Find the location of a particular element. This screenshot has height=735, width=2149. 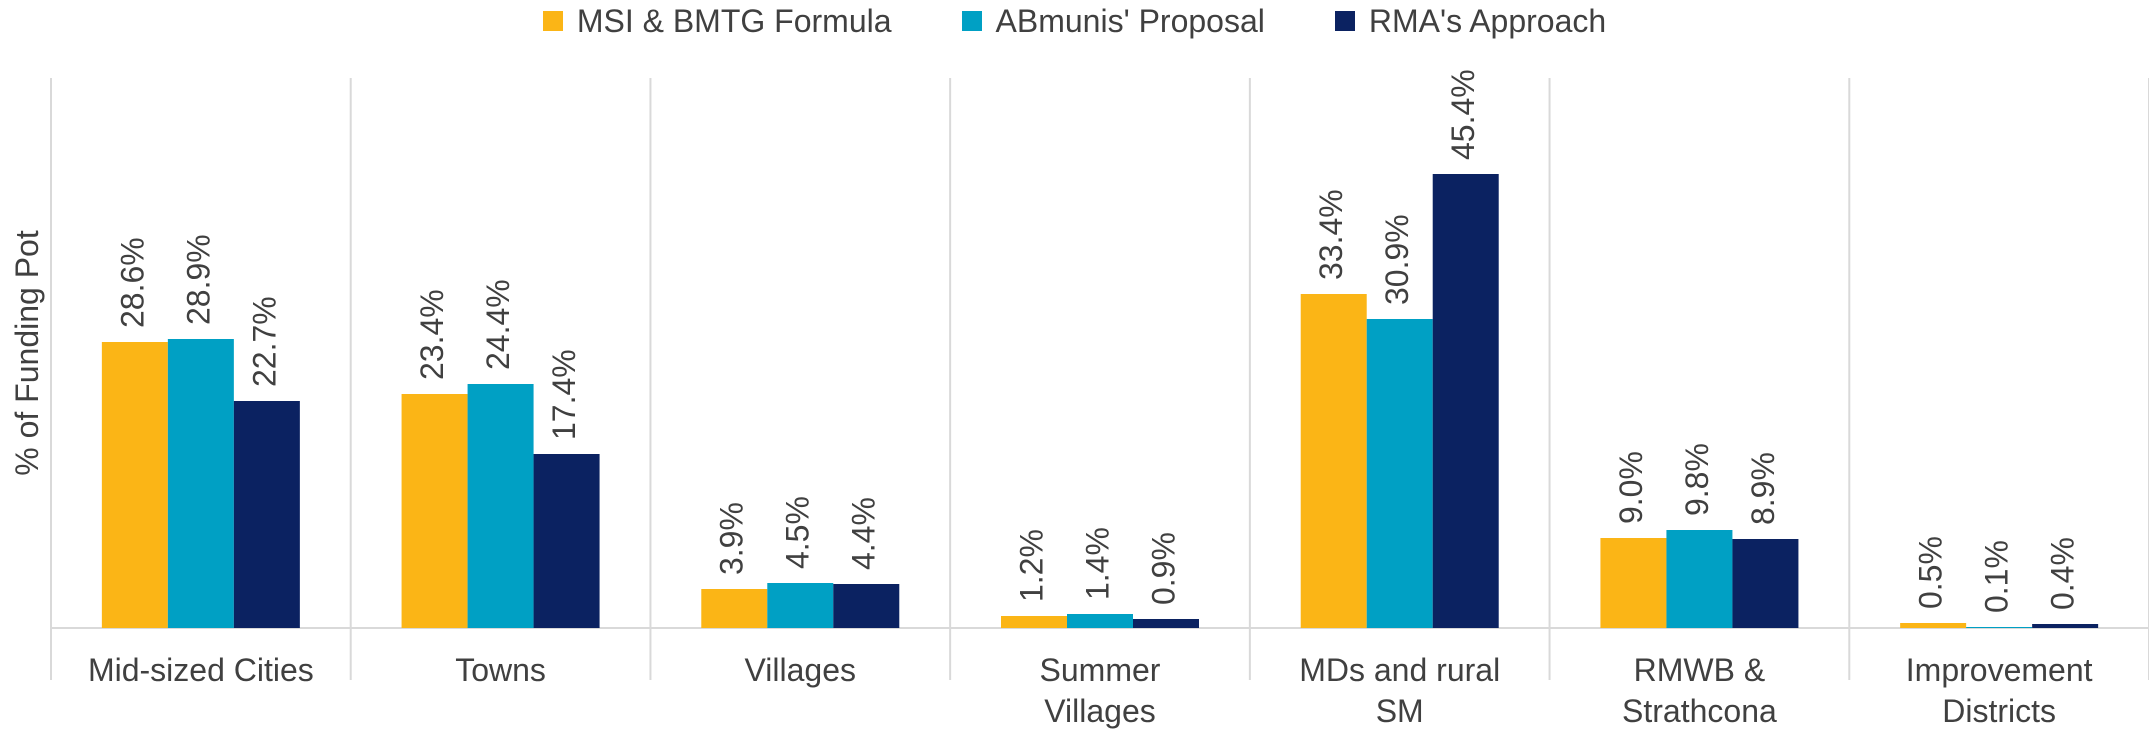

data-label: 0.9% is located at coordinates (1163, 568).